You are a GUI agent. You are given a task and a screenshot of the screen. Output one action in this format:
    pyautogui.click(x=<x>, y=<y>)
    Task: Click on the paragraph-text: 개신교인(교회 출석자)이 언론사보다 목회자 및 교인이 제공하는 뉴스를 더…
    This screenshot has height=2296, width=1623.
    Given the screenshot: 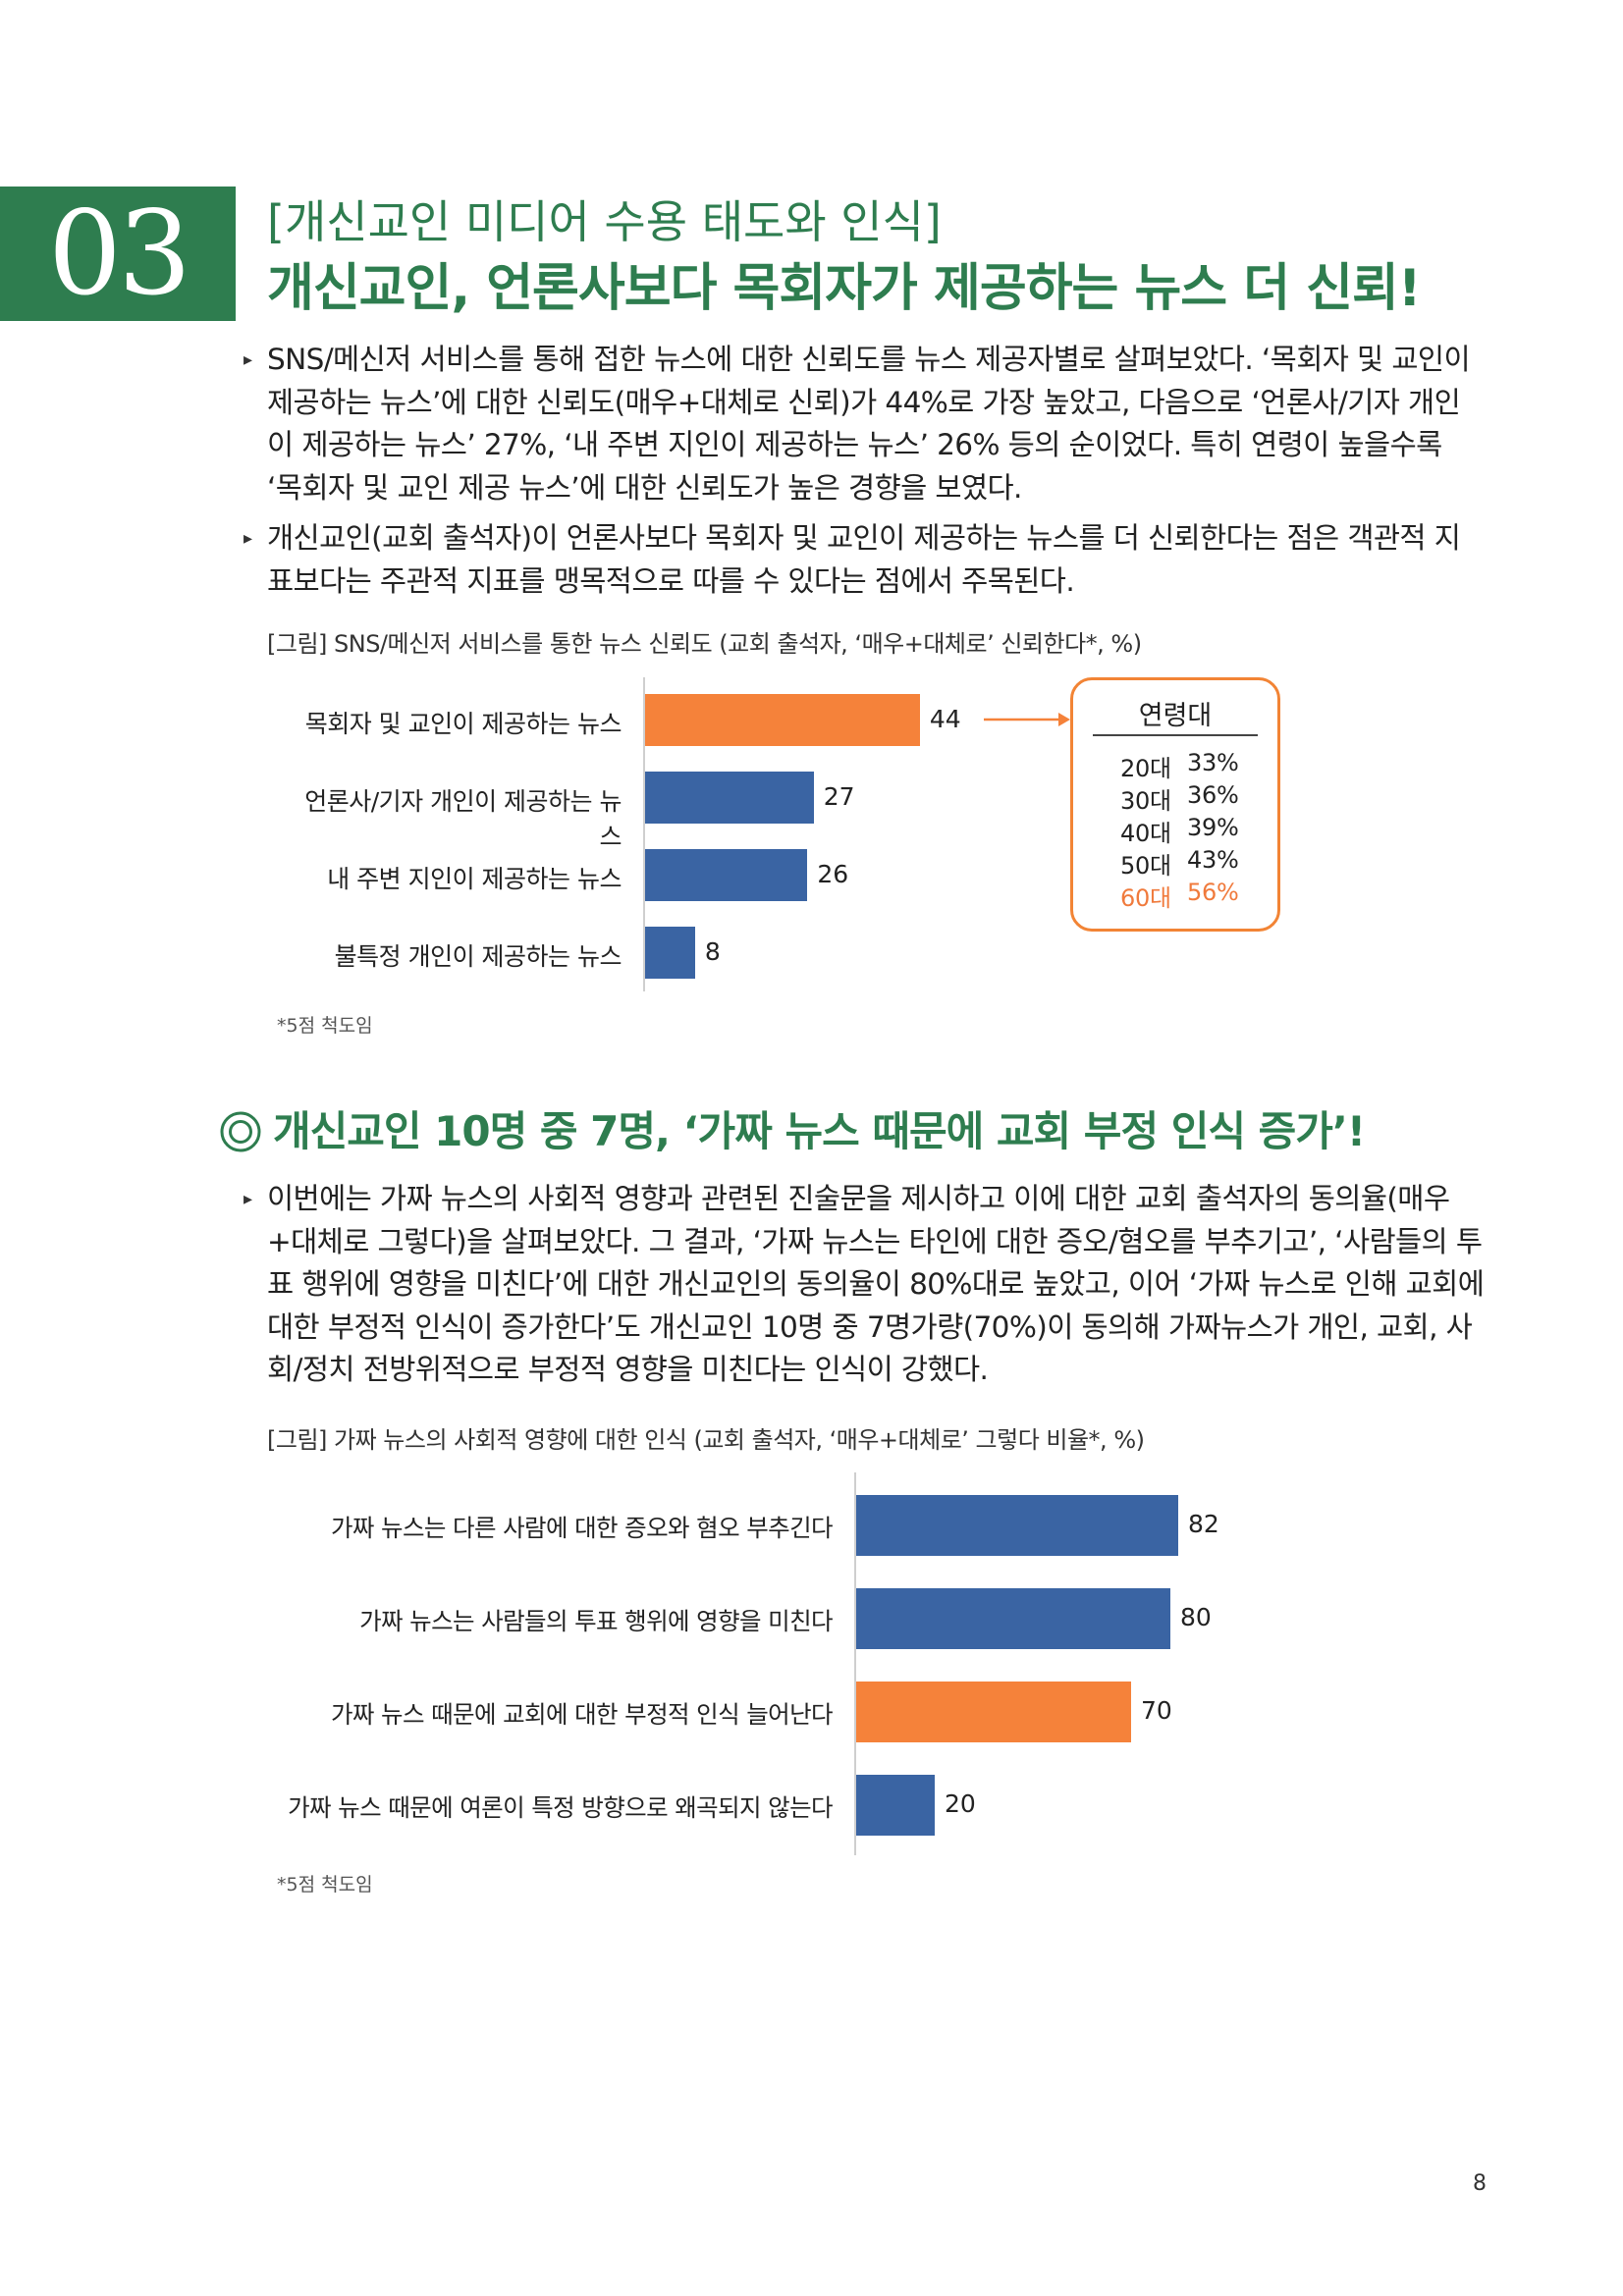 What is the action you would take?
    pyautogui.click(x=864, y=559)
    